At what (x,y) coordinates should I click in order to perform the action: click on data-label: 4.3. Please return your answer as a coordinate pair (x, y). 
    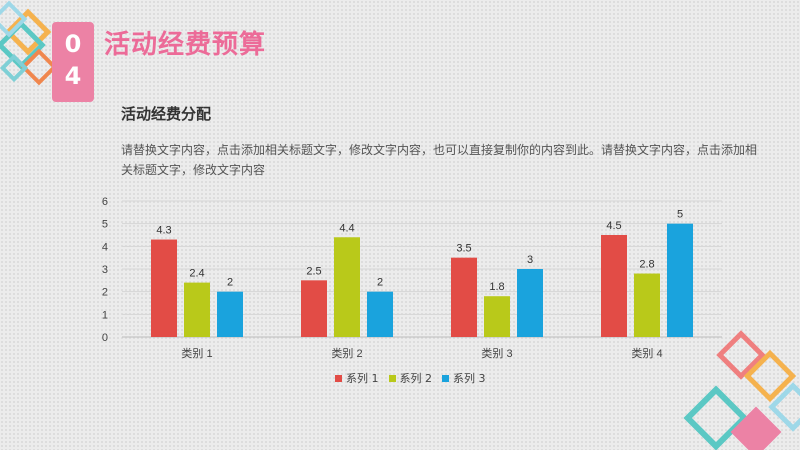
    Looking at the image, I should click on (163, 231).